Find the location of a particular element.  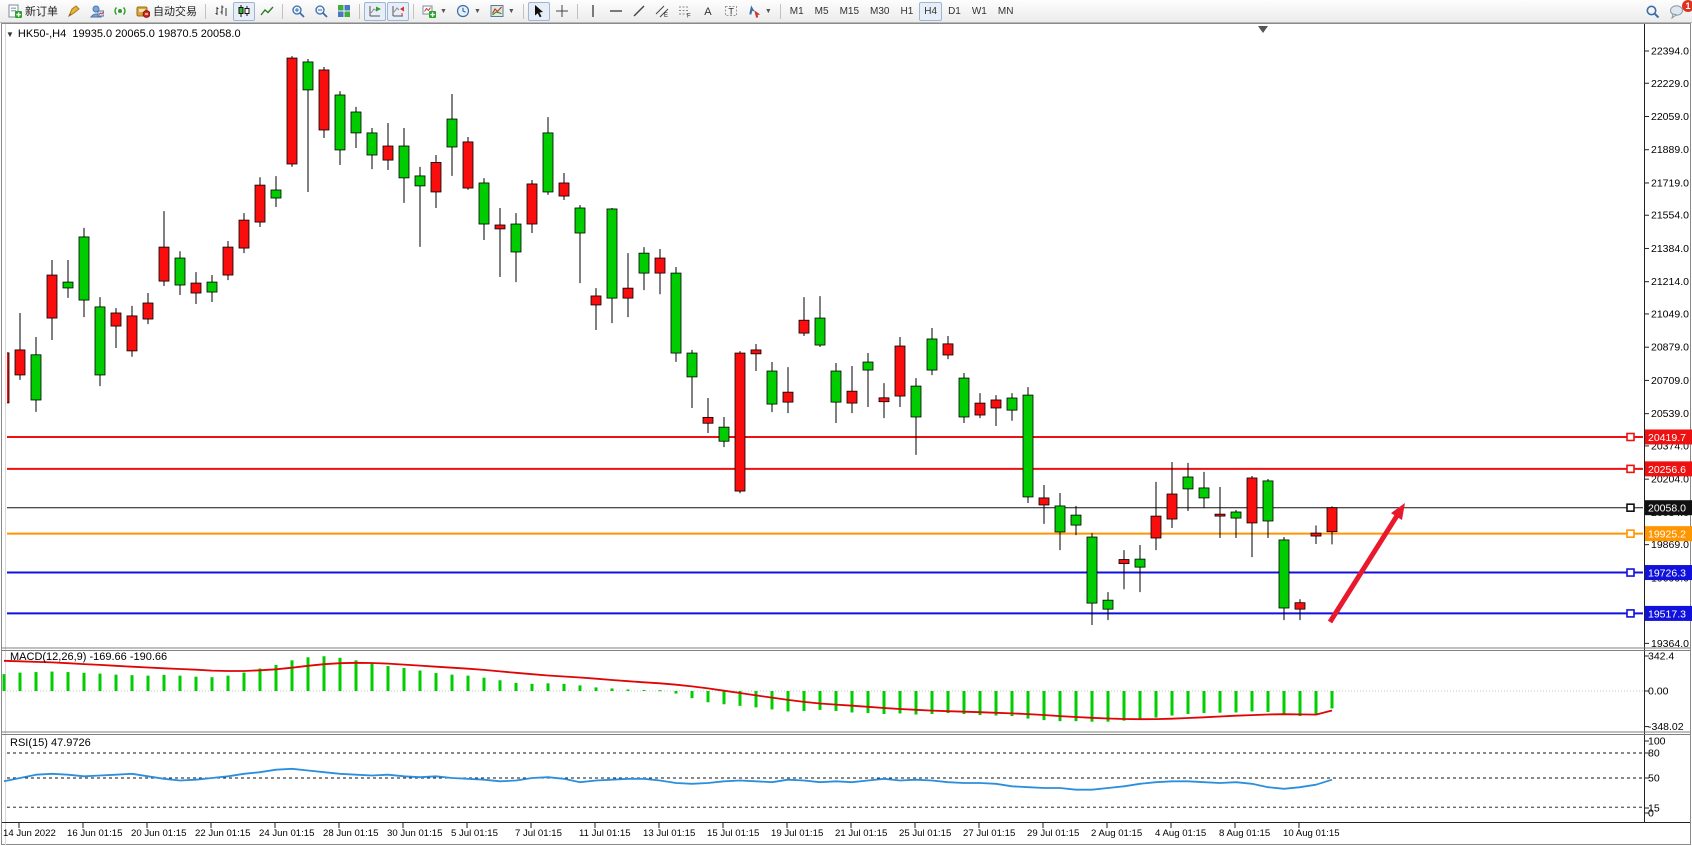

trendline-tool-button is located at coordinates (639, 11).